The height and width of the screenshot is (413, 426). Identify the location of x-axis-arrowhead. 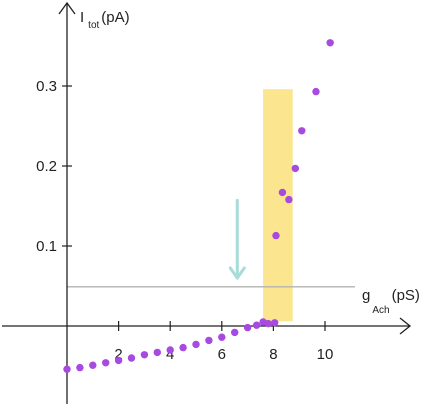
(405, 326).